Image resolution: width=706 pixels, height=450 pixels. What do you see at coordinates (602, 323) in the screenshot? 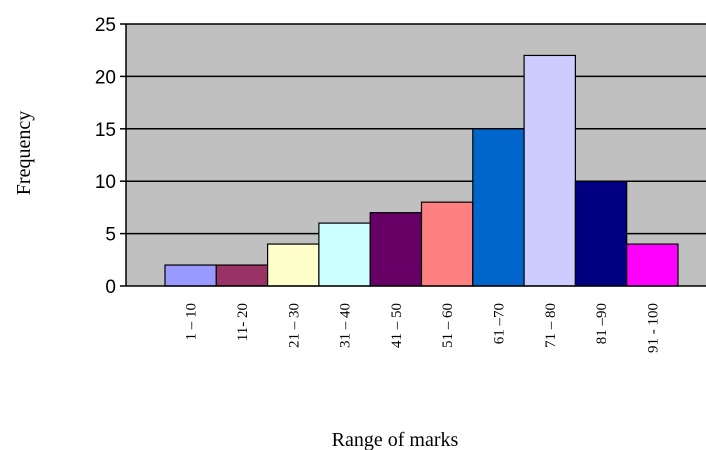
I see `x-tick-label: 81 –90` at bounding box center [602, 323].